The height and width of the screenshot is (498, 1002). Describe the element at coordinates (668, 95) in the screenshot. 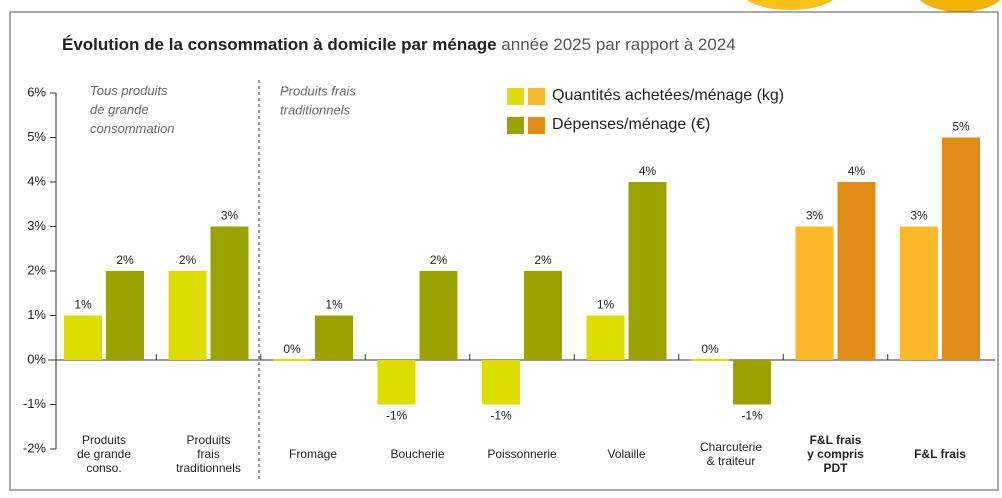

I see `legend-label: Quantités achetées/ménage (kg)` at that location.